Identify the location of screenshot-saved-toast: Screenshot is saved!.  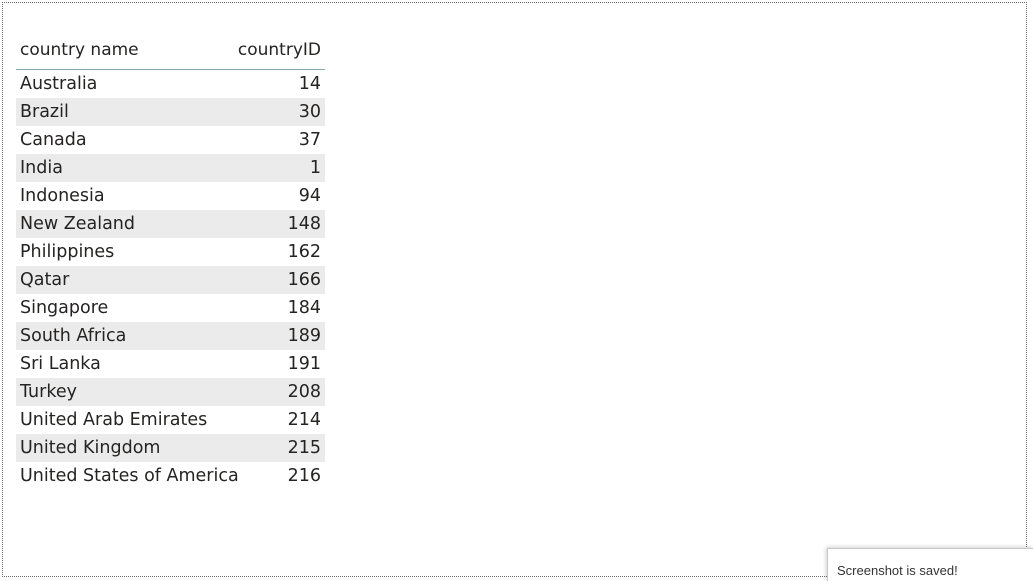
(930, 564).